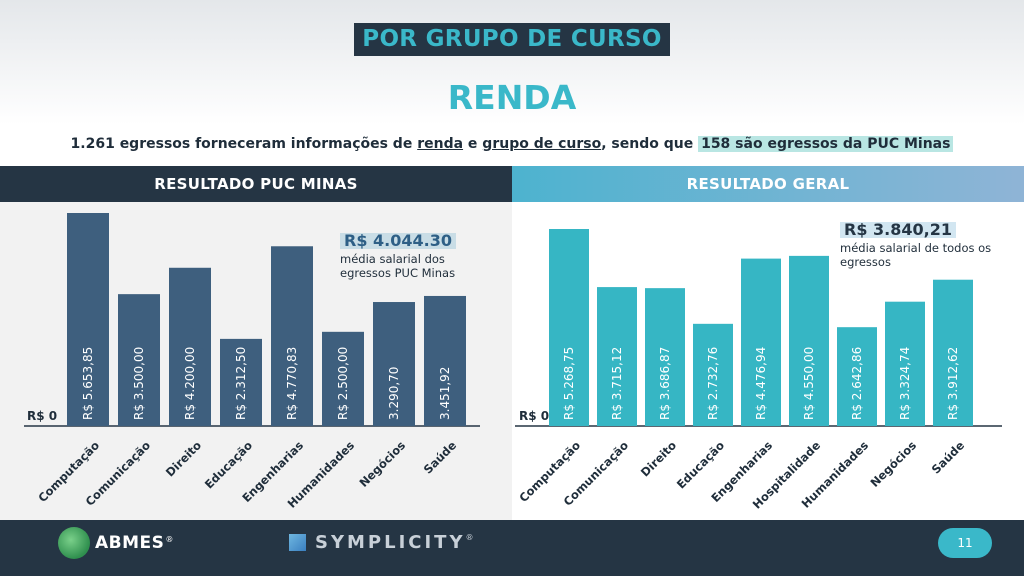  What do you see at coordinates (88, 383) in the screenshot?
I see `bar-value-label-puc-0: R$ 5.653,85` at bounding box center [88, 383].